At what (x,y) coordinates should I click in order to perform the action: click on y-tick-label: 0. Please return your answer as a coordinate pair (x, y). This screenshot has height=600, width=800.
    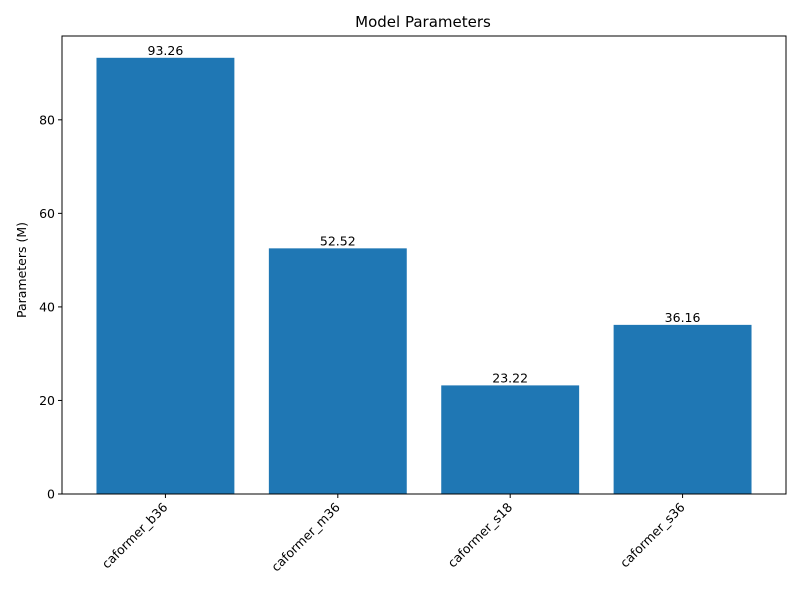
    Looking at the image, I should click on (51, 494).